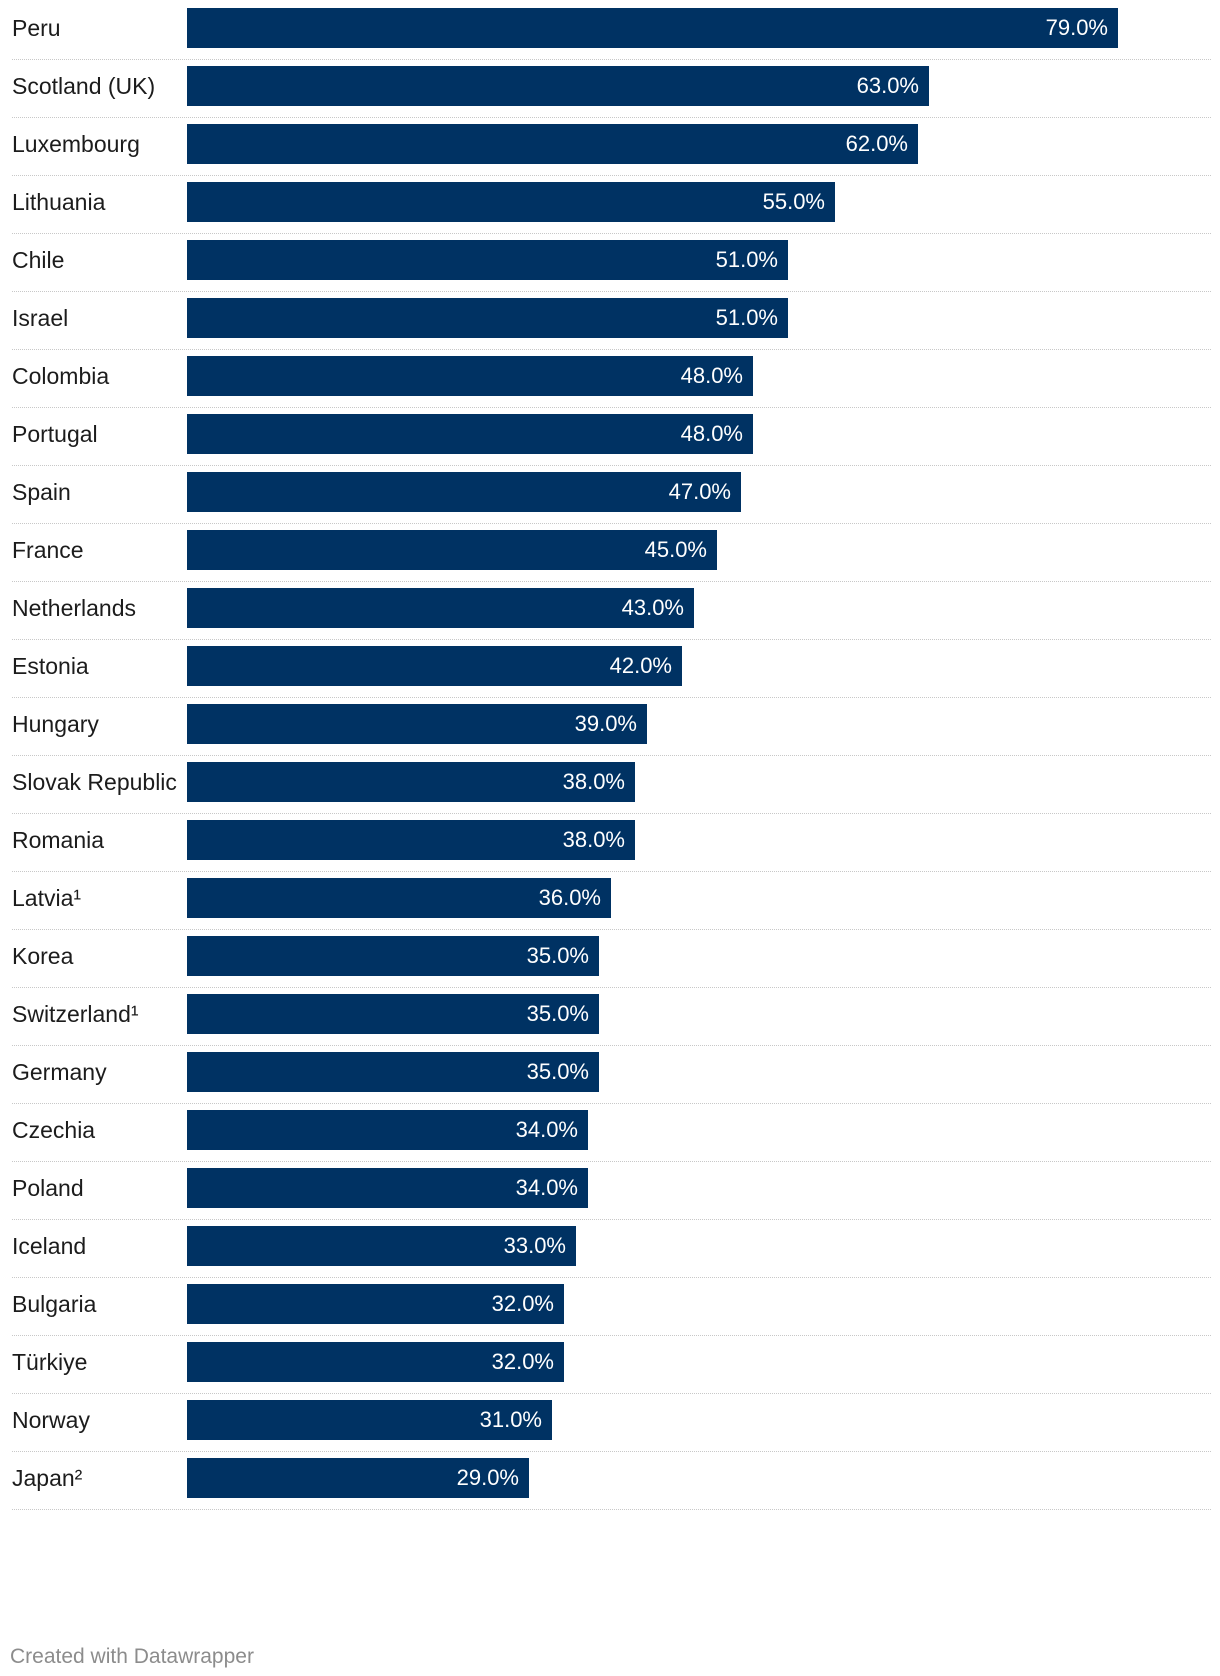 This screenshot has width=1220, height=1676. Describe the element at coordinates (876, 143) in the screenshot. I see `value-label: 62.0%` at that location.